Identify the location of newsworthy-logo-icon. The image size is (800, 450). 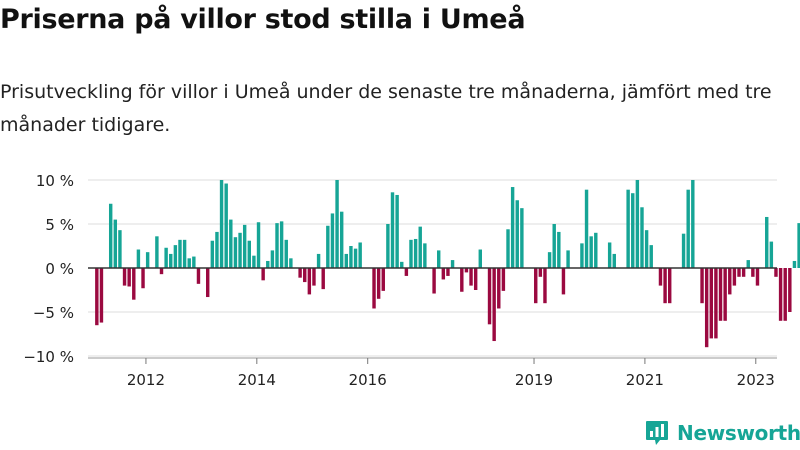
(657, 433).